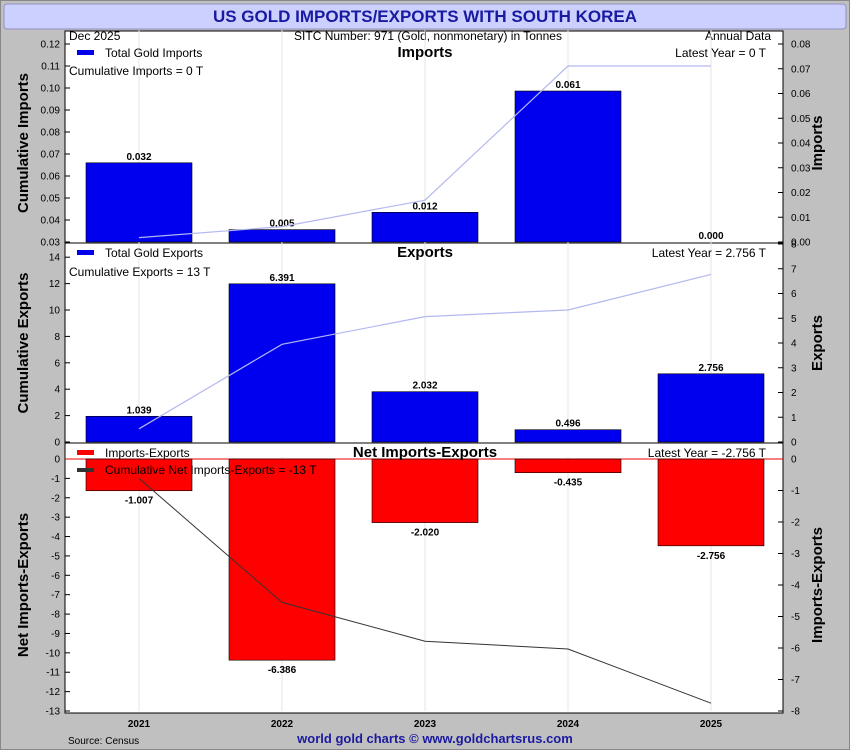 The width and height of the screenshot is (850, 755). What do you see at coordinates (567, 424) in the screenshot?
I see `exports-data-label: 0.496` at bounding box center [567, 424].